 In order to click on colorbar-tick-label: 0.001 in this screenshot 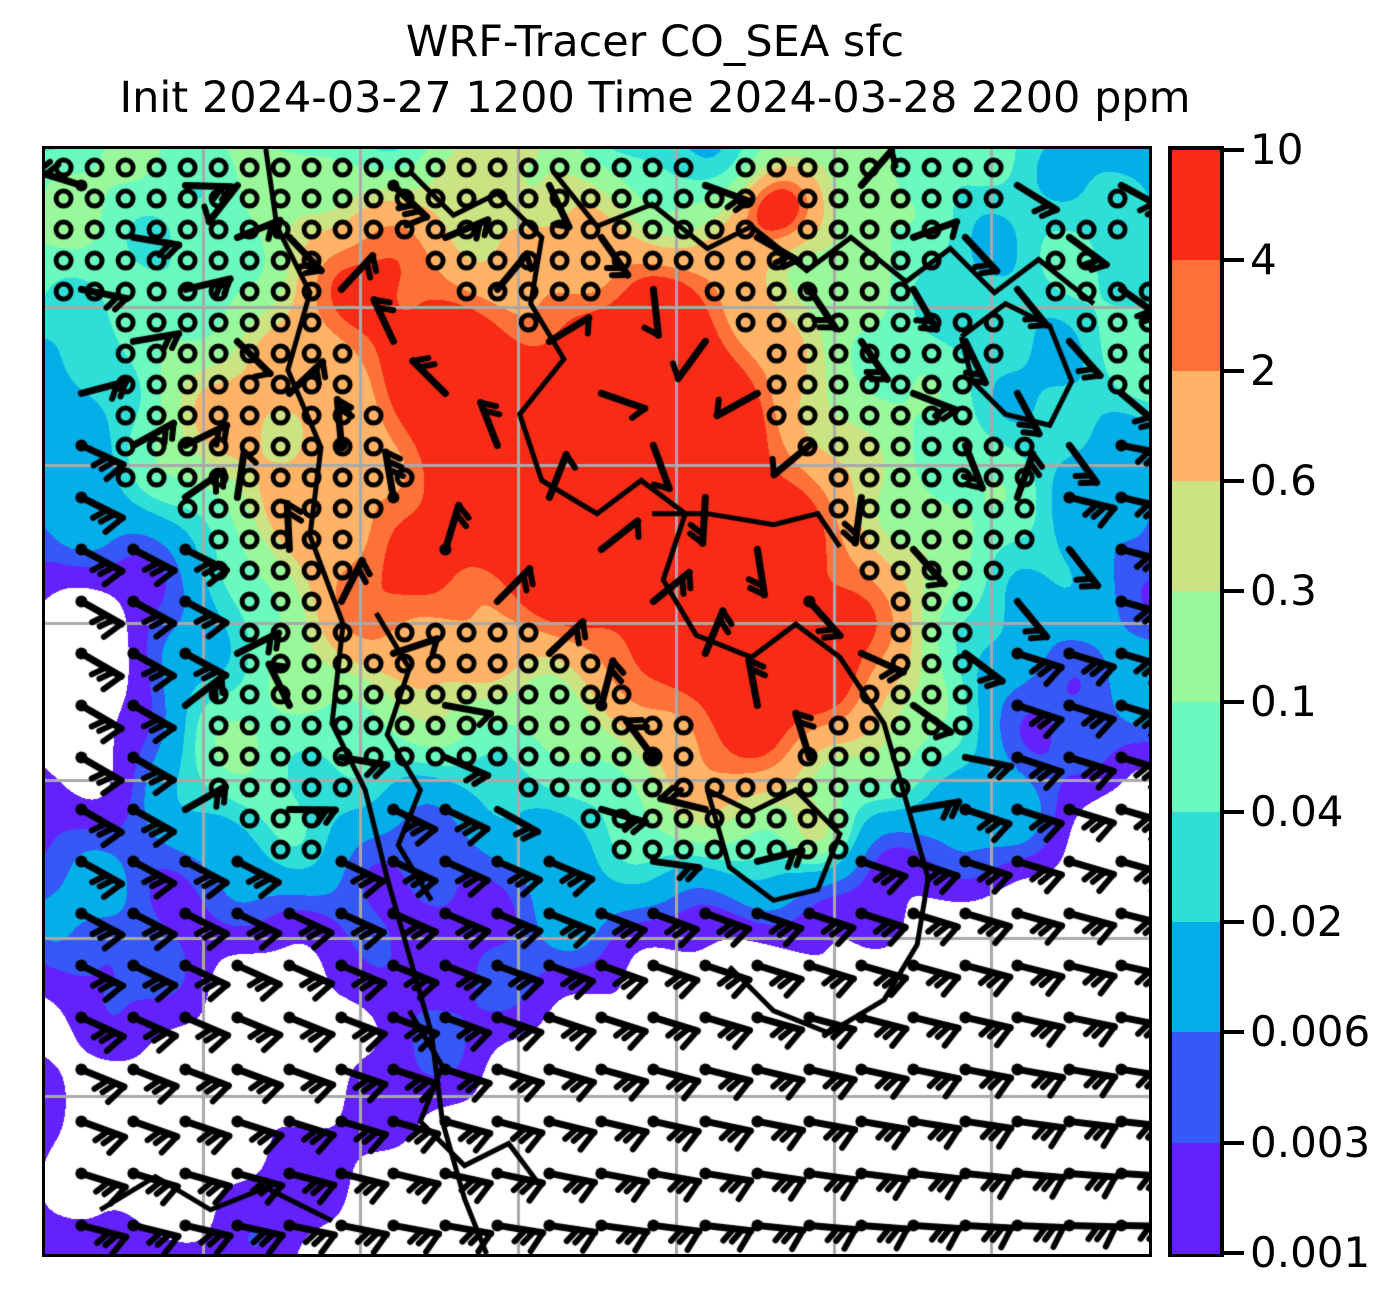, I will do `click(1310, 1252)`.